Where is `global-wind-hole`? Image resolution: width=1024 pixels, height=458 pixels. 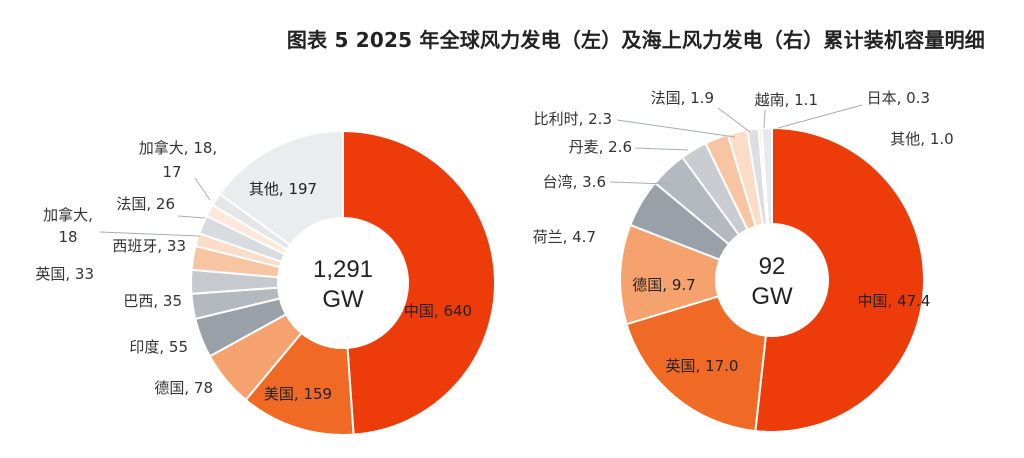
global-wind-hole is located at coordinates (343, 283).